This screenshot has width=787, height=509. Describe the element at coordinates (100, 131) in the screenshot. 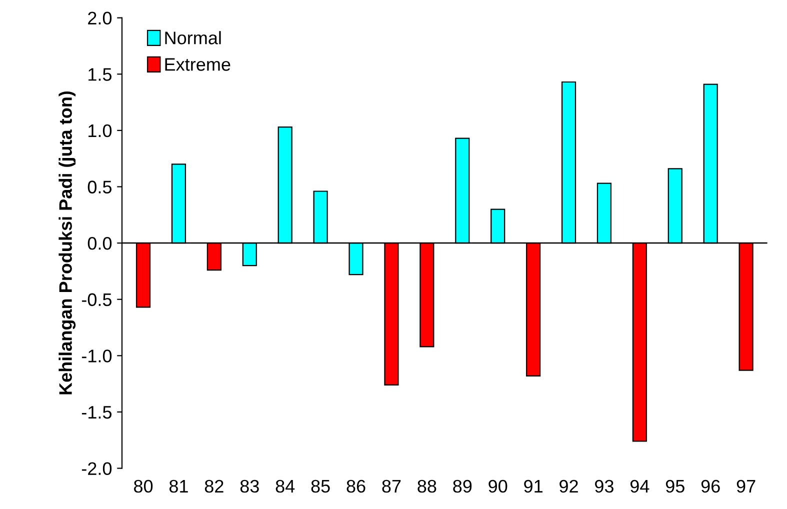

I see `y-tick-label: 1.0` at that location.